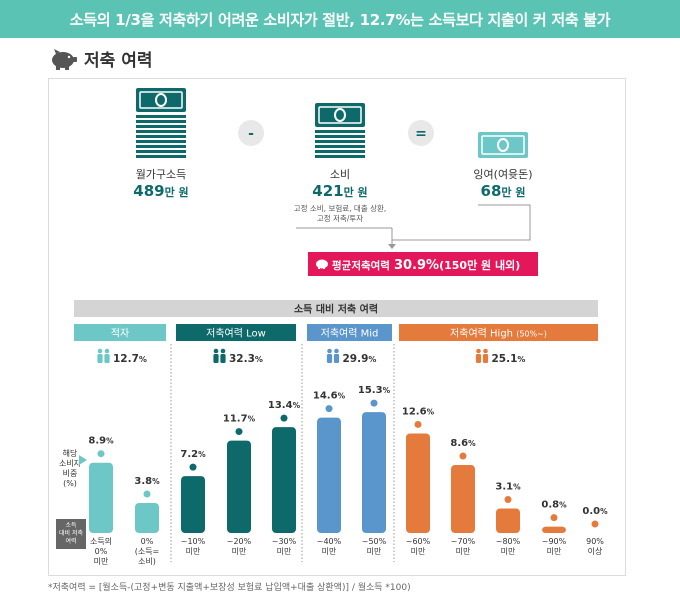 This screenshot has height=598, width=680. What do you see at coordinates (177, 192) in the screenshot?
I see `income-unit: 만 원` at bounding box center [177, 192].